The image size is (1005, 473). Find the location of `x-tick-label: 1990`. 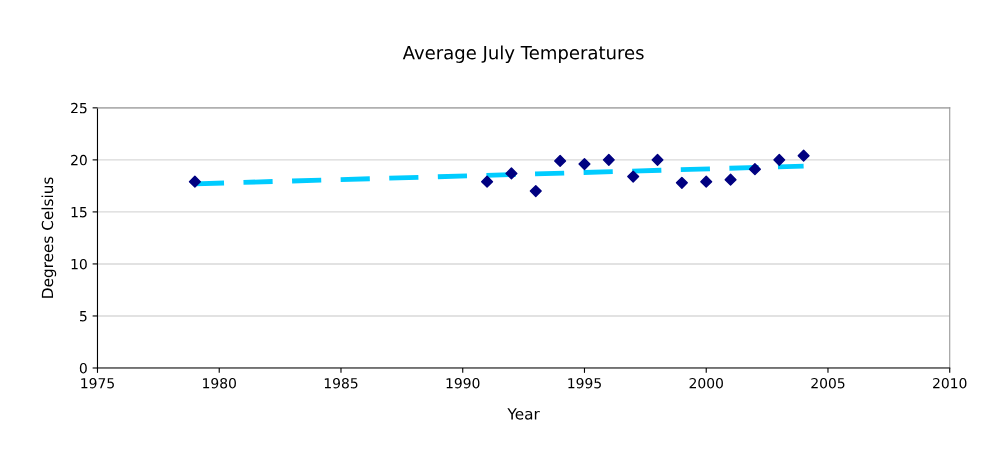

x-tick-label: 1990 is located at coordinates (463, 383).